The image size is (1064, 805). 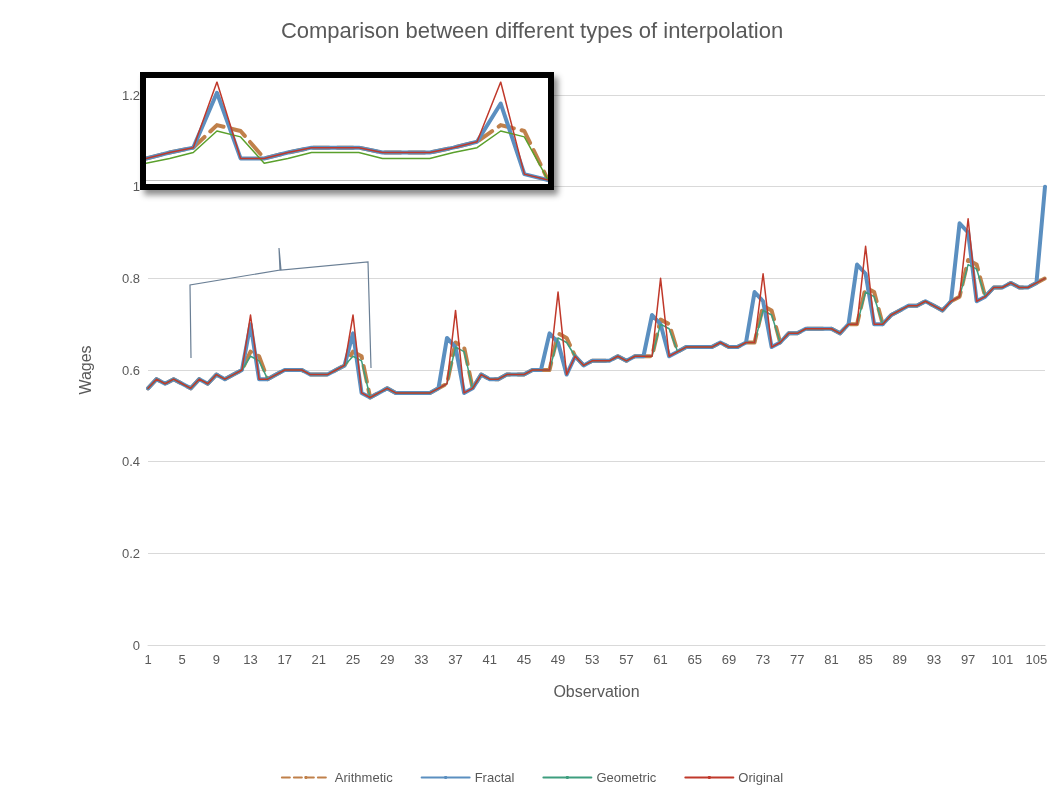 I want to click on x-tick-label: 5, so click(x=182, y=659).